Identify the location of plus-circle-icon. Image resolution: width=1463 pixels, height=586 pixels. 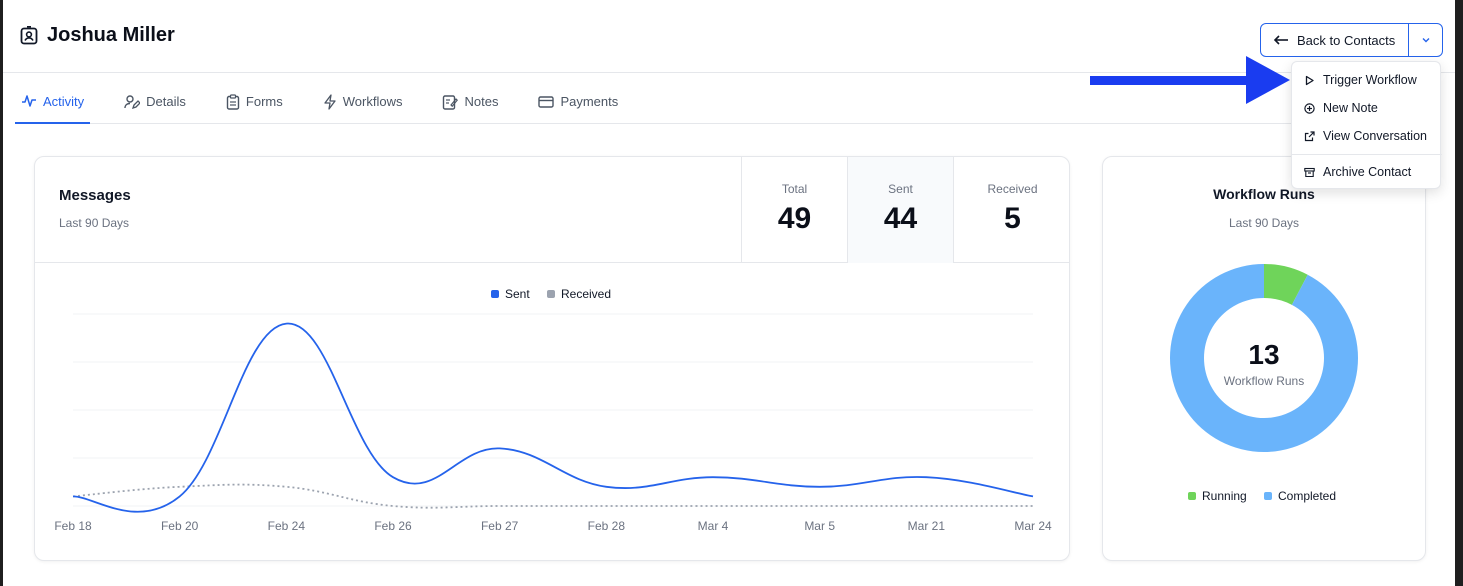
(1309, 108).